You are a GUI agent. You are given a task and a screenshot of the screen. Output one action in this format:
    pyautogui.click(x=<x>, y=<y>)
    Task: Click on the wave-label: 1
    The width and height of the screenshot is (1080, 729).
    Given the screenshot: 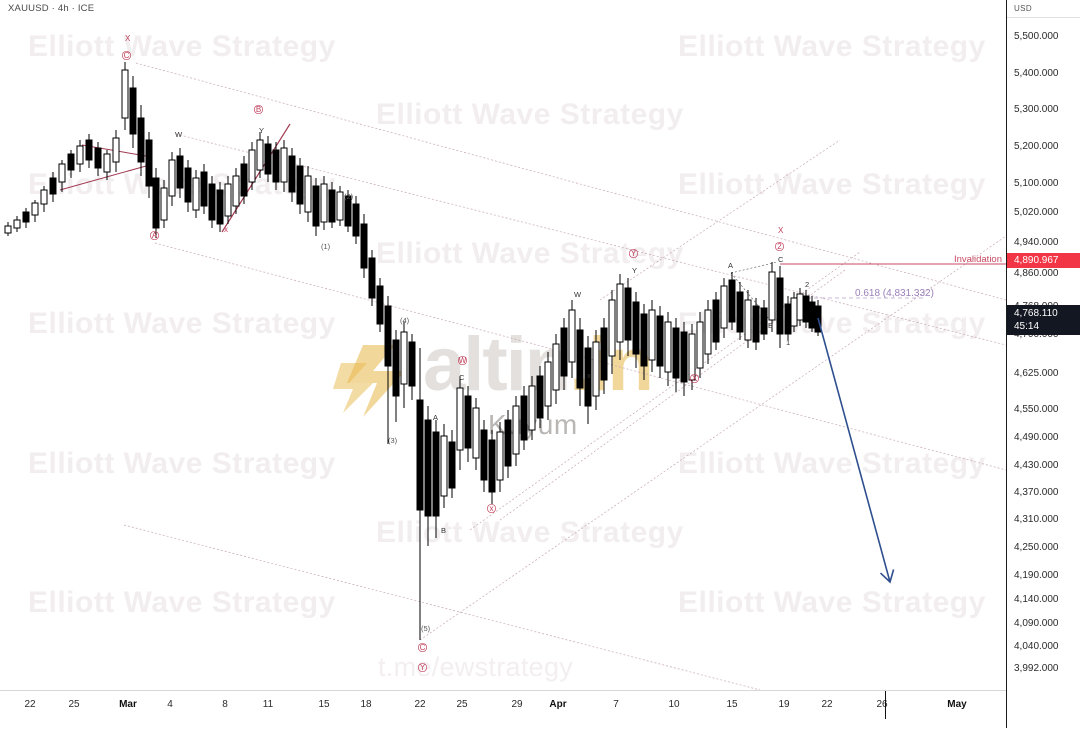 What is the action you would take?
    pyautogui.click(x=788, y=342)
    